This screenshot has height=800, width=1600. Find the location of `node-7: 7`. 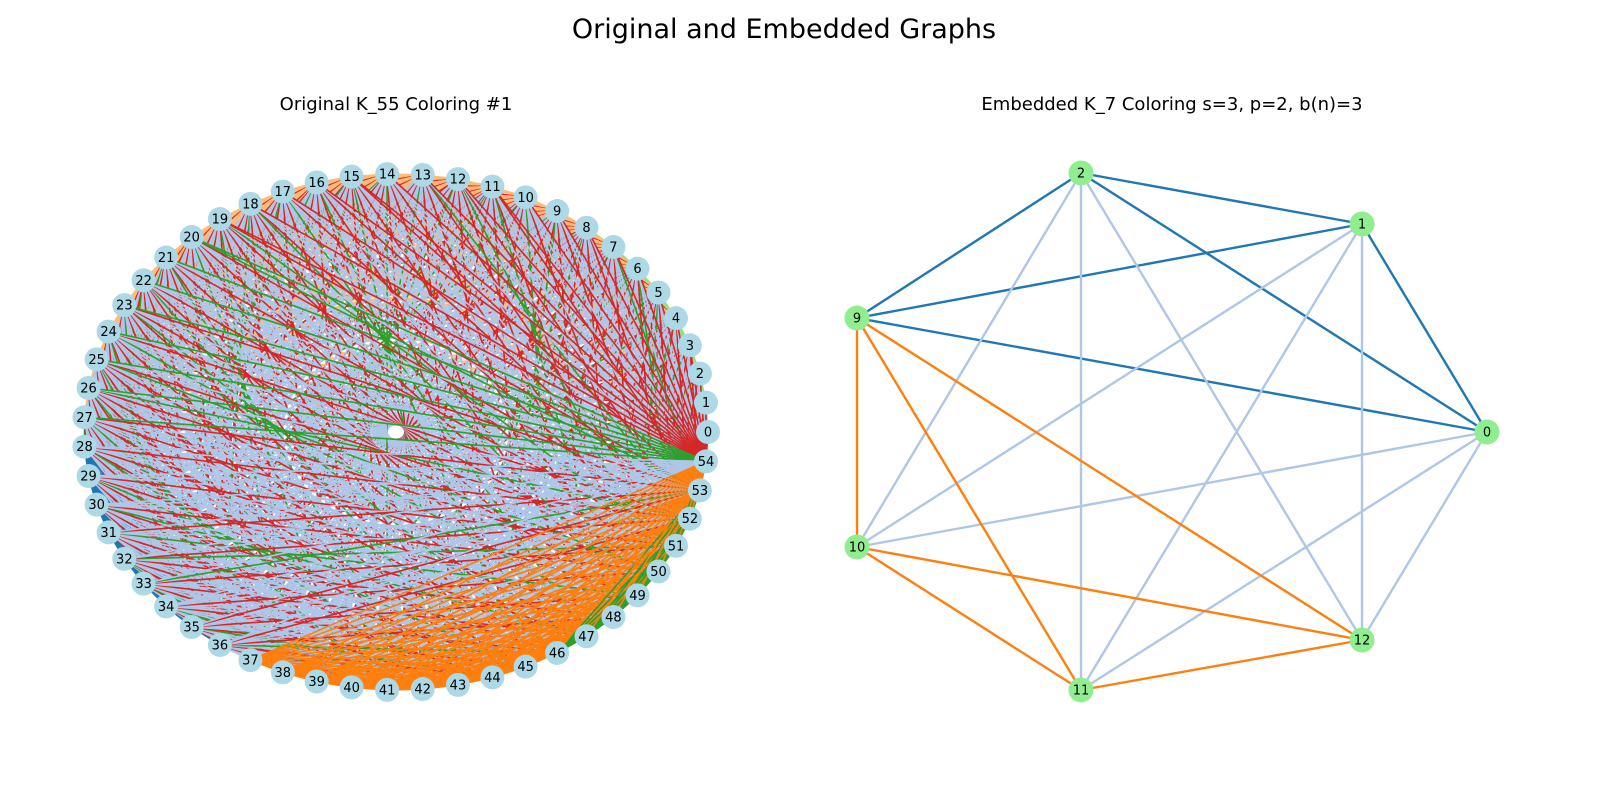

node-7: 7 is located at coordinates (613, 246).